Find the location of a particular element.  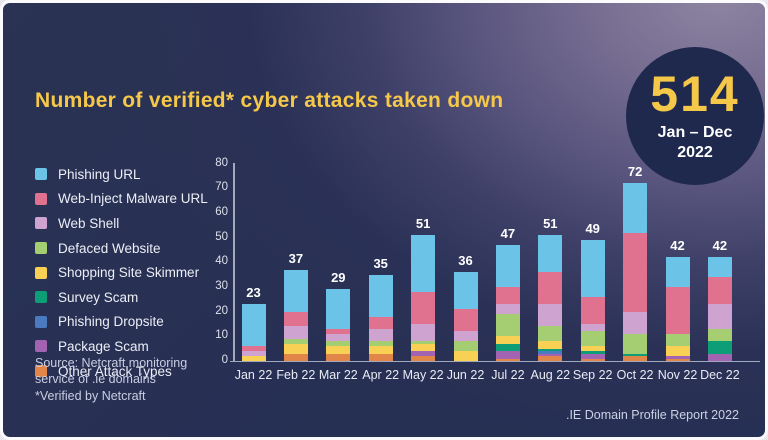

bar-total-nov-22: 42 is located at coordinates (677, 246).